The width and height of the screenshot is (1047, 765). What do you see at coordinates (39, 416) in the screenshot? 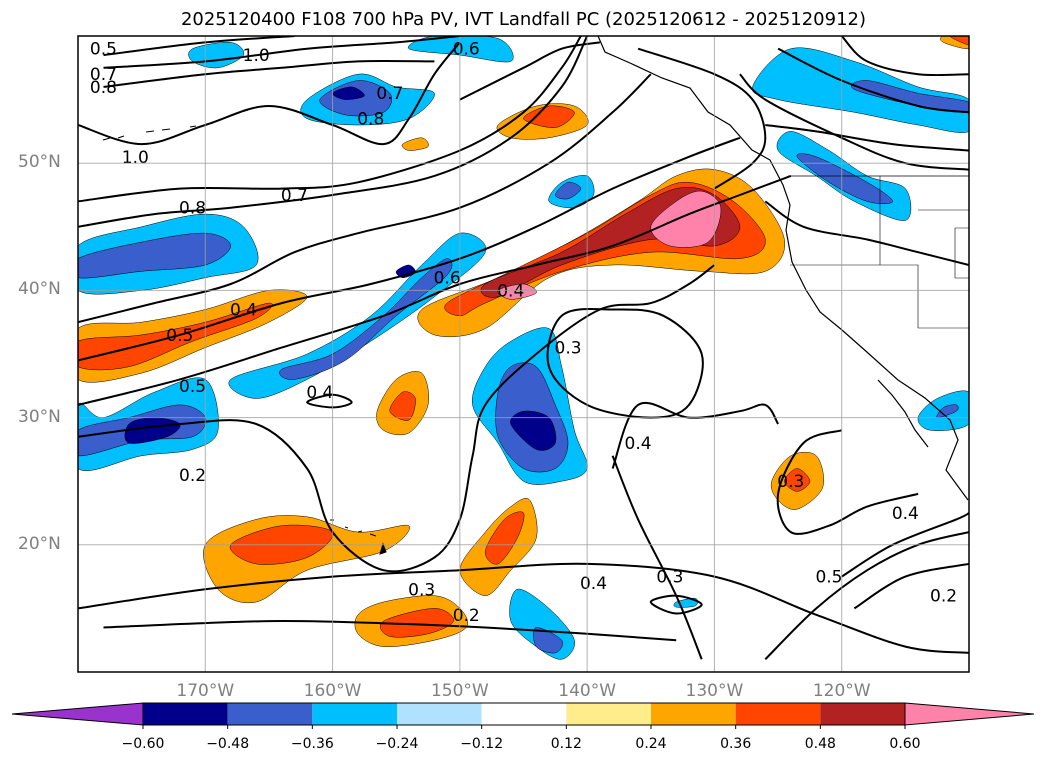
I see `lat-label-1: 30°N` at bounding box center [39, 416].